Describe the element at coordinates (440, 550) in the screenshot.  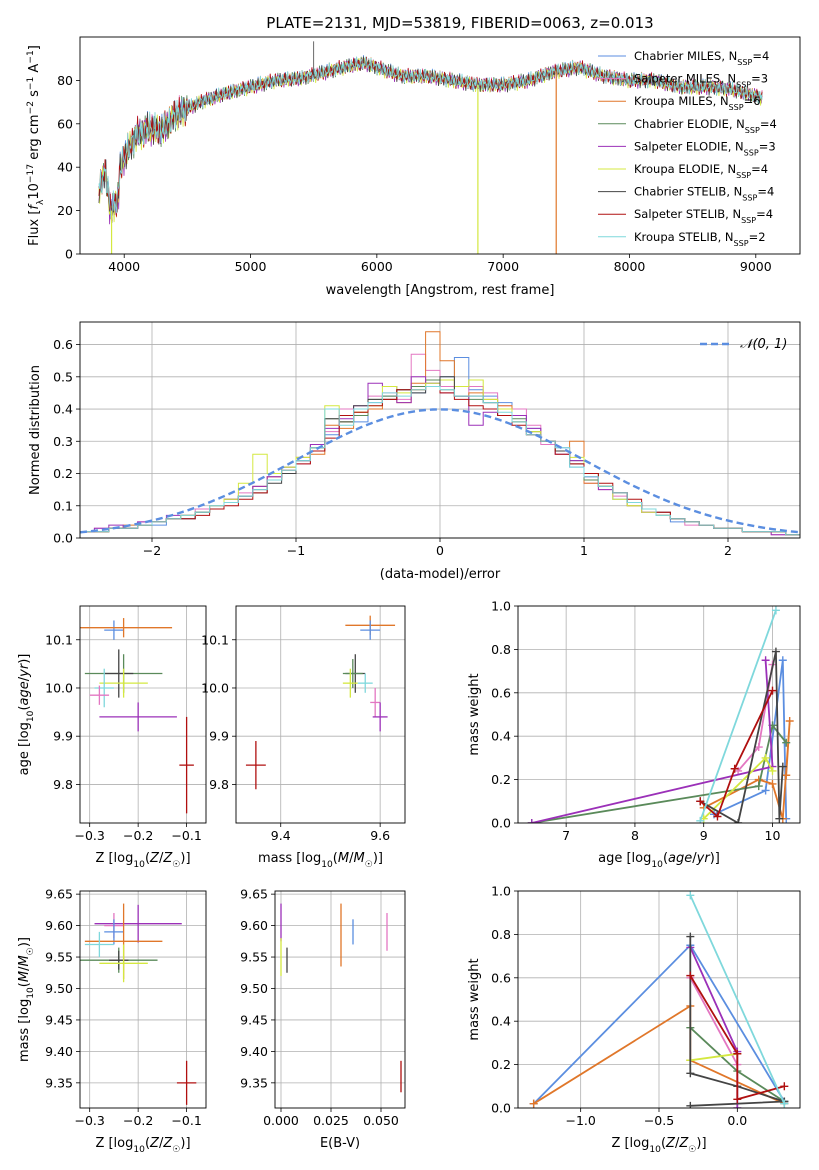
I see `x-tick-label: 0` at that location.